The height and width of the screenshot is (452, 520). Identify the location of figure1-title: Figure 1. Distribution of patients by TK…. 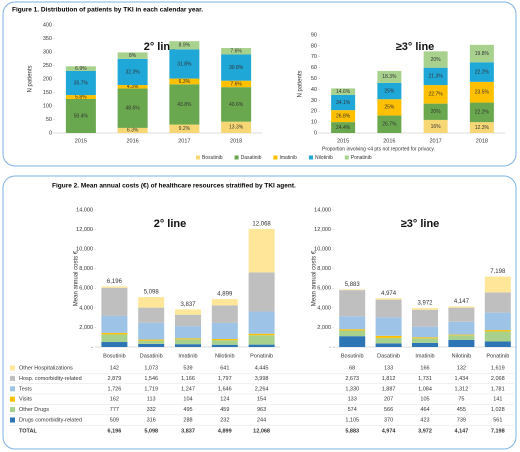
(107, 10).